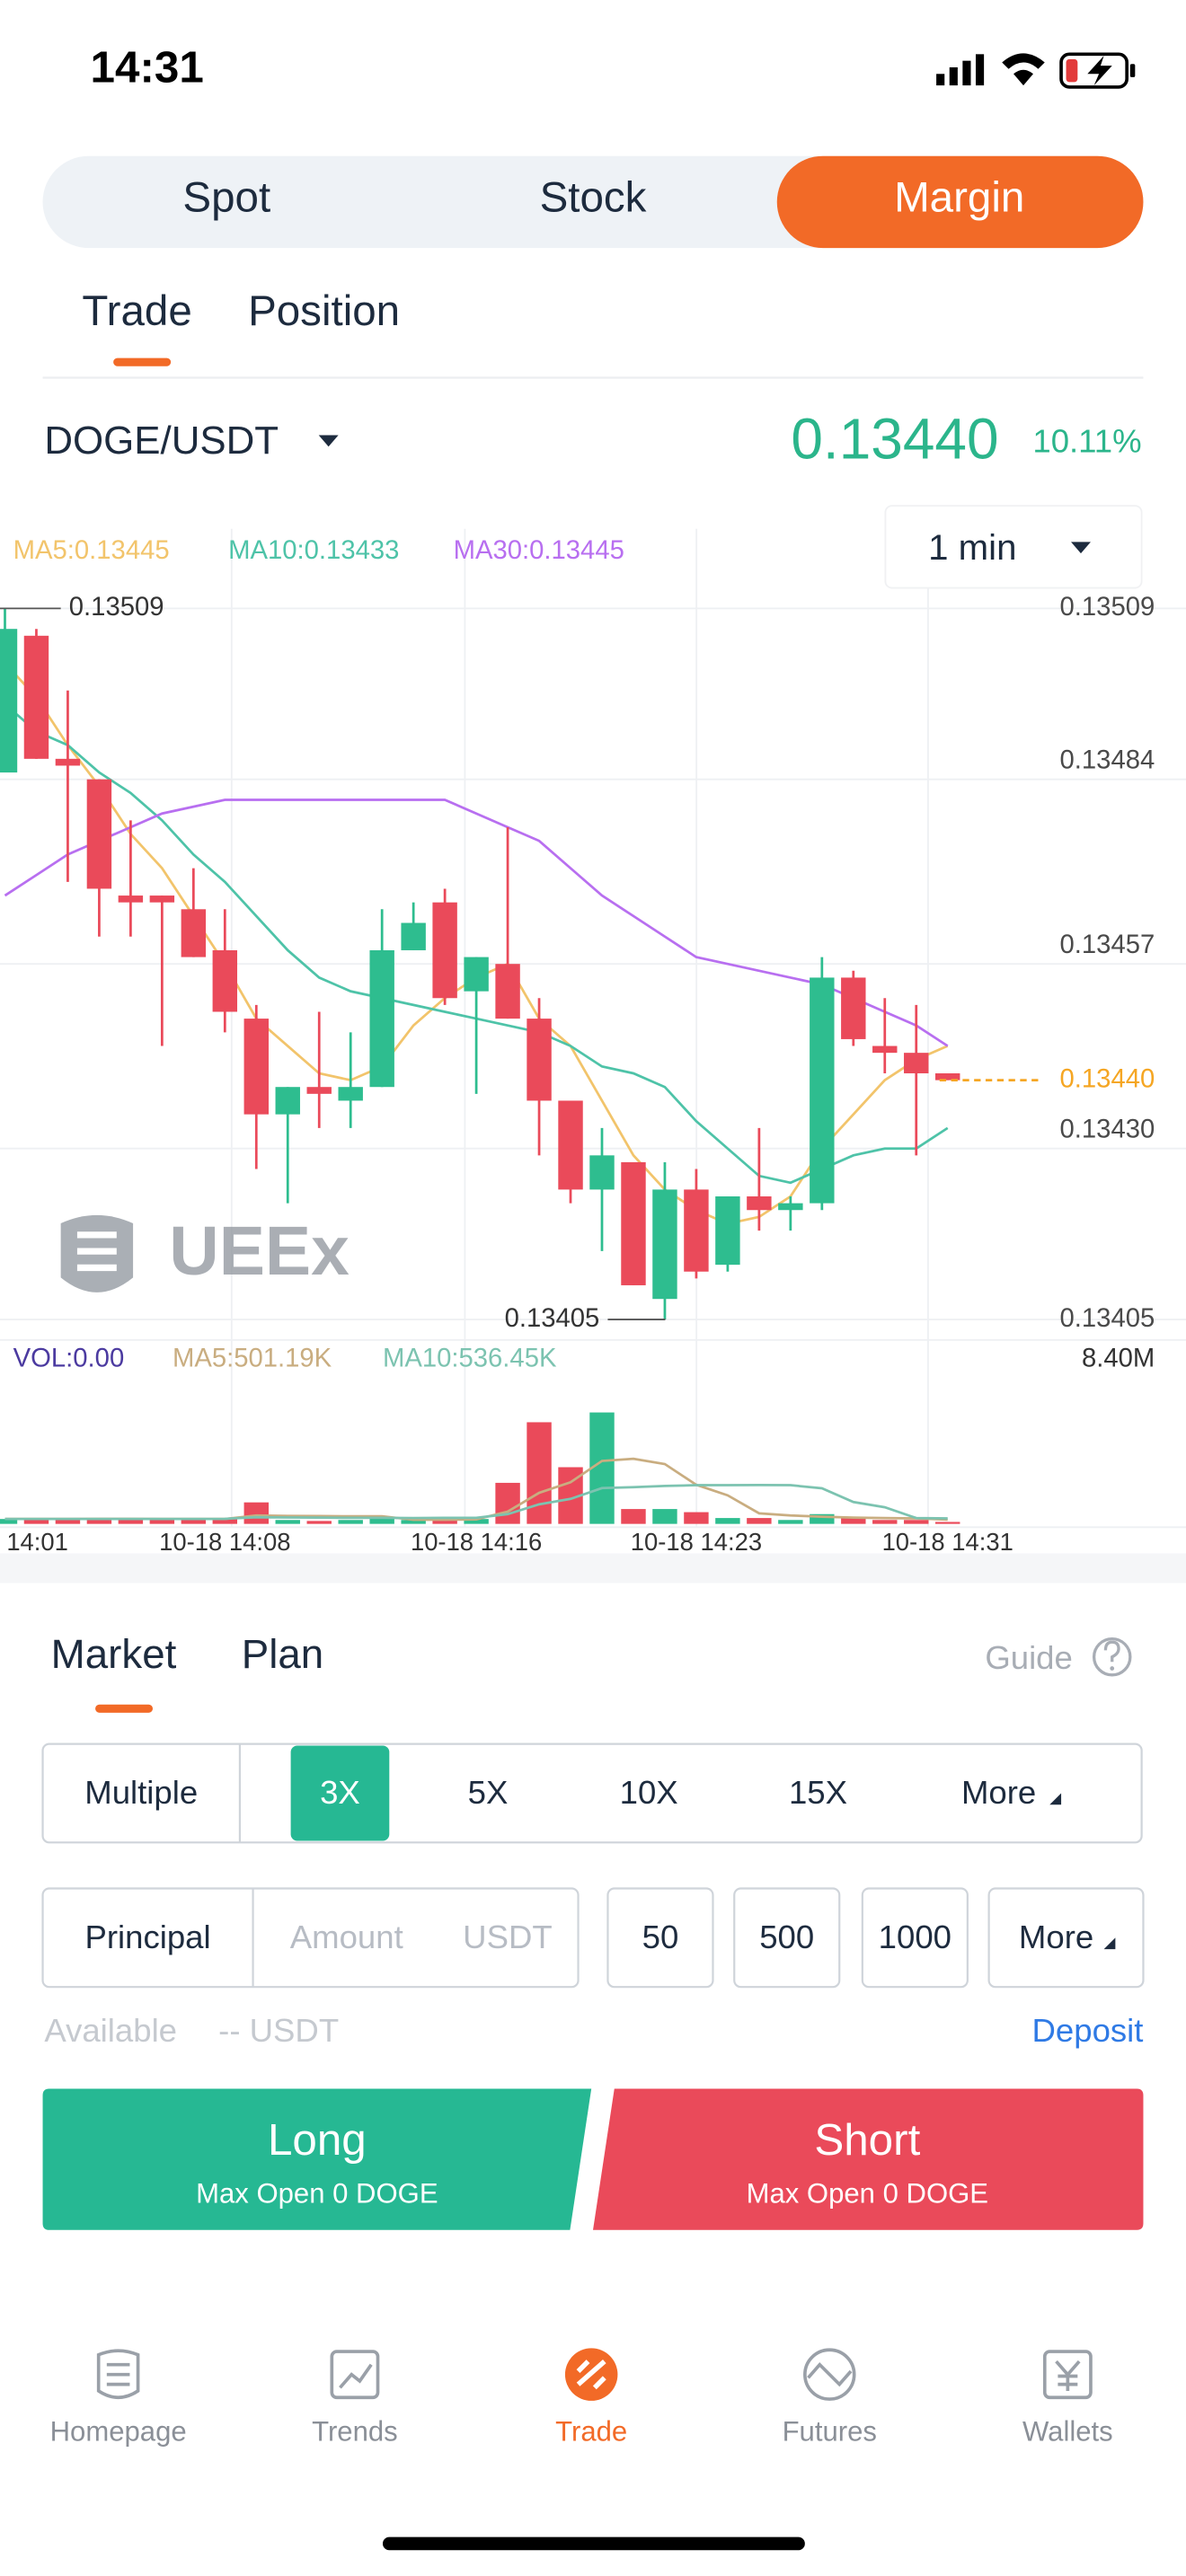 This screenshot has width=1186, height=2576. What do you see at coordinates (593, 198) in the screenshot?
I see `market-tab: Stock` at bounding box center [593, 198].